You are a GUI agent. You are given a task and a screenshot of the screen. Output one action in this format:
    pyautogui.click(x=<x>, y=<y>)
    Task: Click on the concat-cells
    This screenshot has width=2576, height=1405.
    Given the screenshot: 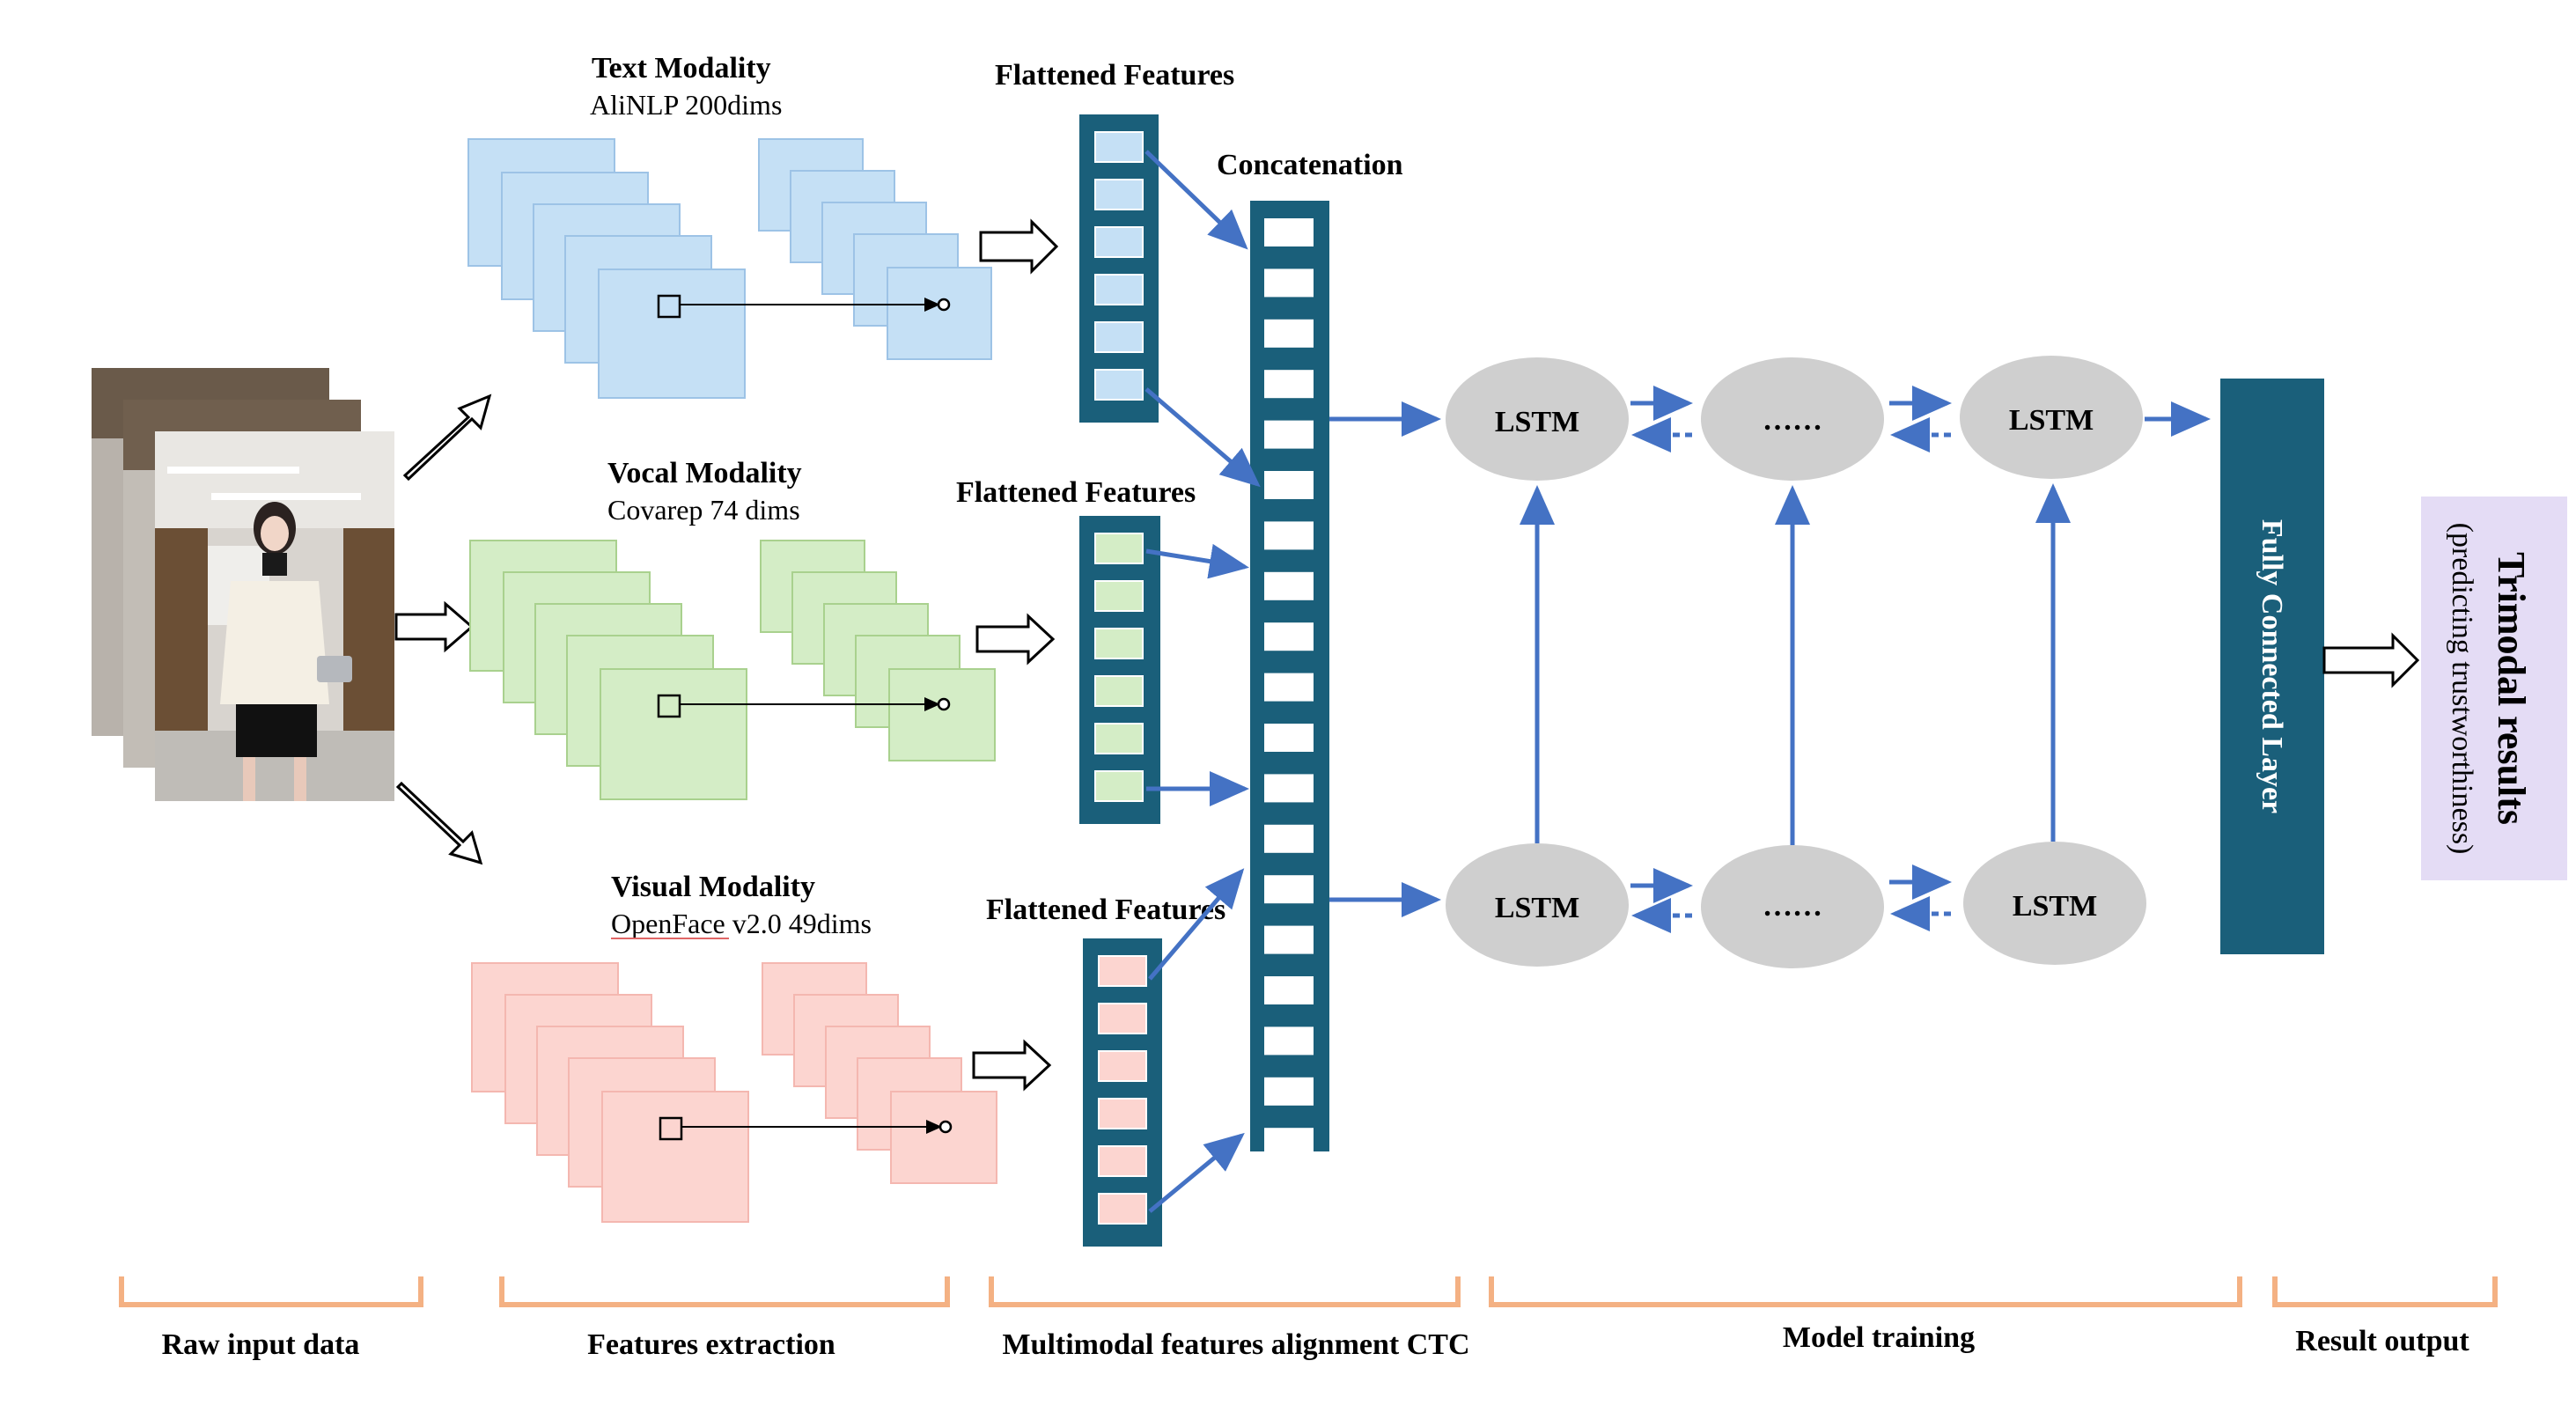 What is the action you would take?
    pyautogui.click(x=1289, y=687)
    